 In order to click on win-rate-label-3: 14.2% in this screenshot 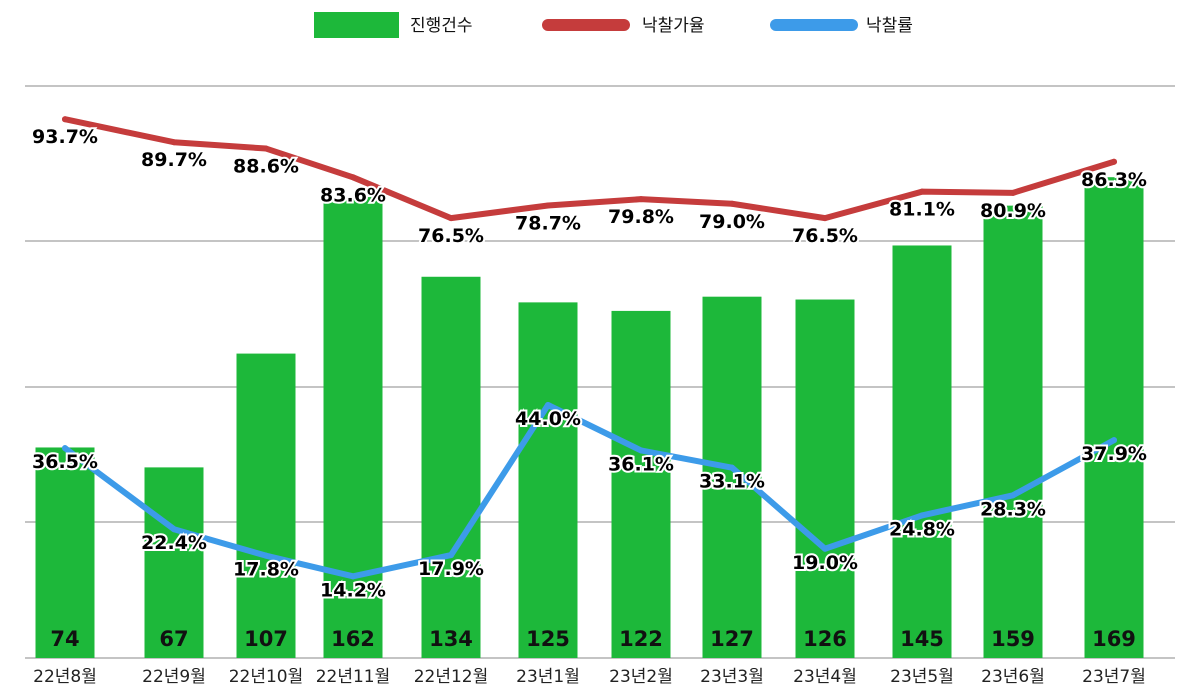, I will do `click(353, 590)`.